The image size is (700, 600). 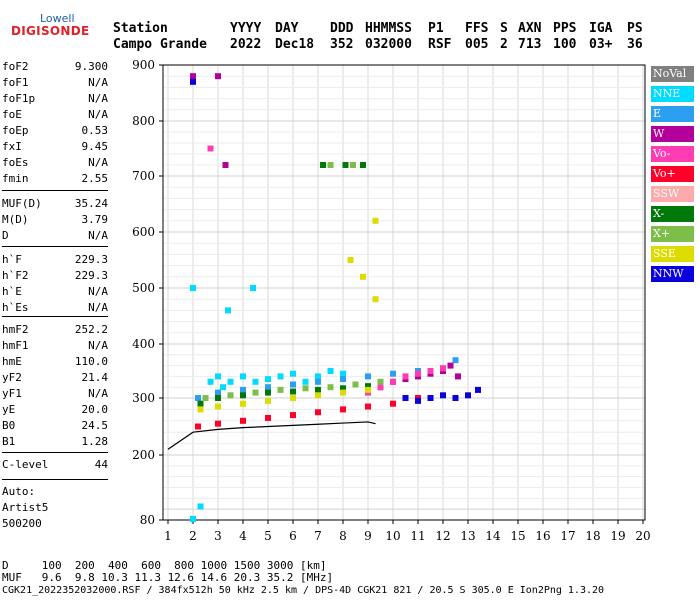 I want to click on header-row1-cell: YYYY, so click(x=246, y=28).